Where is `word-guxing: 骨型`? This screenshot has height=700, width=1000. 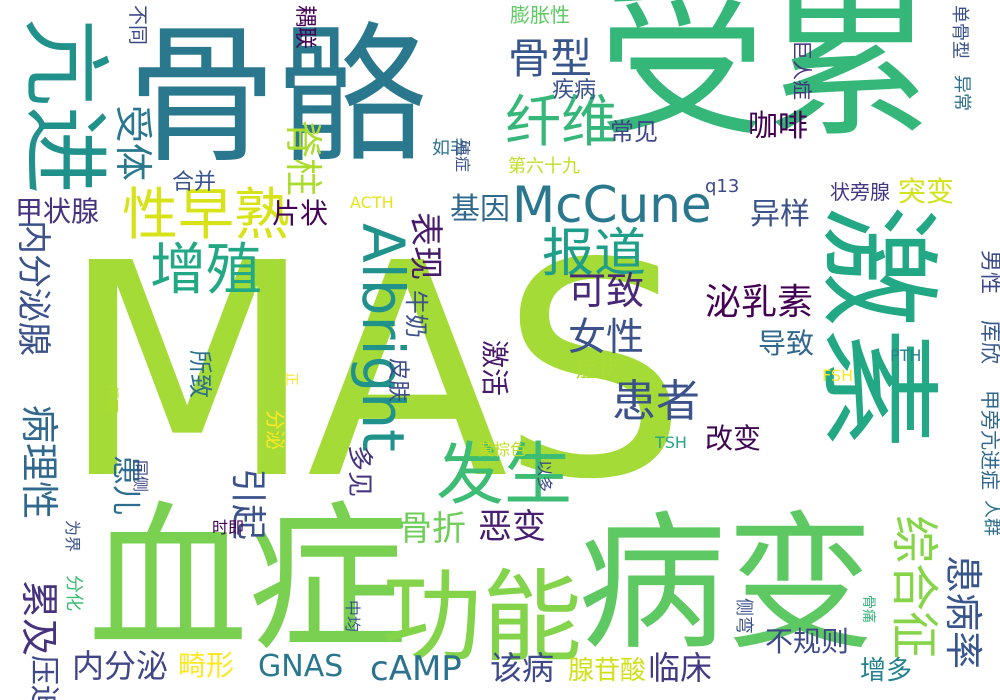 word-guxing: 骨型 is located at coordinates (550, 58).